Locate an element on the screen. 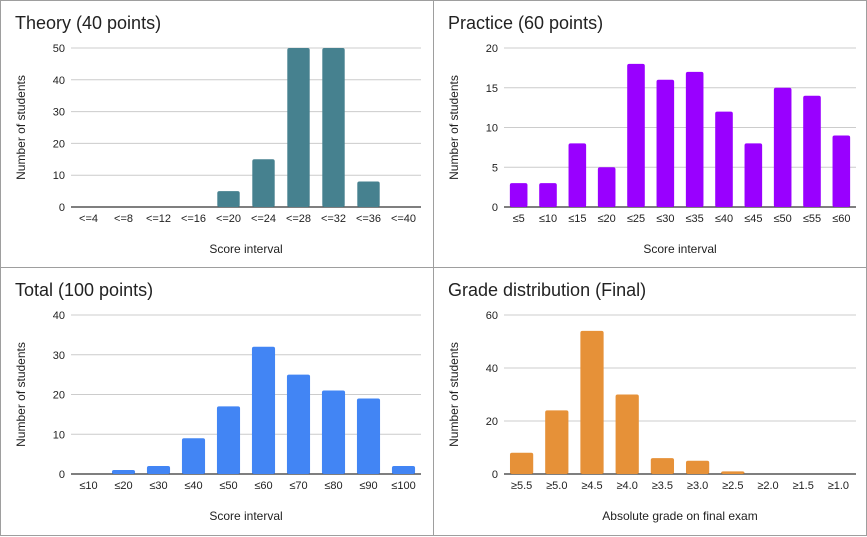  x-tick-label: <=4 is located at coordinates (88, 219).